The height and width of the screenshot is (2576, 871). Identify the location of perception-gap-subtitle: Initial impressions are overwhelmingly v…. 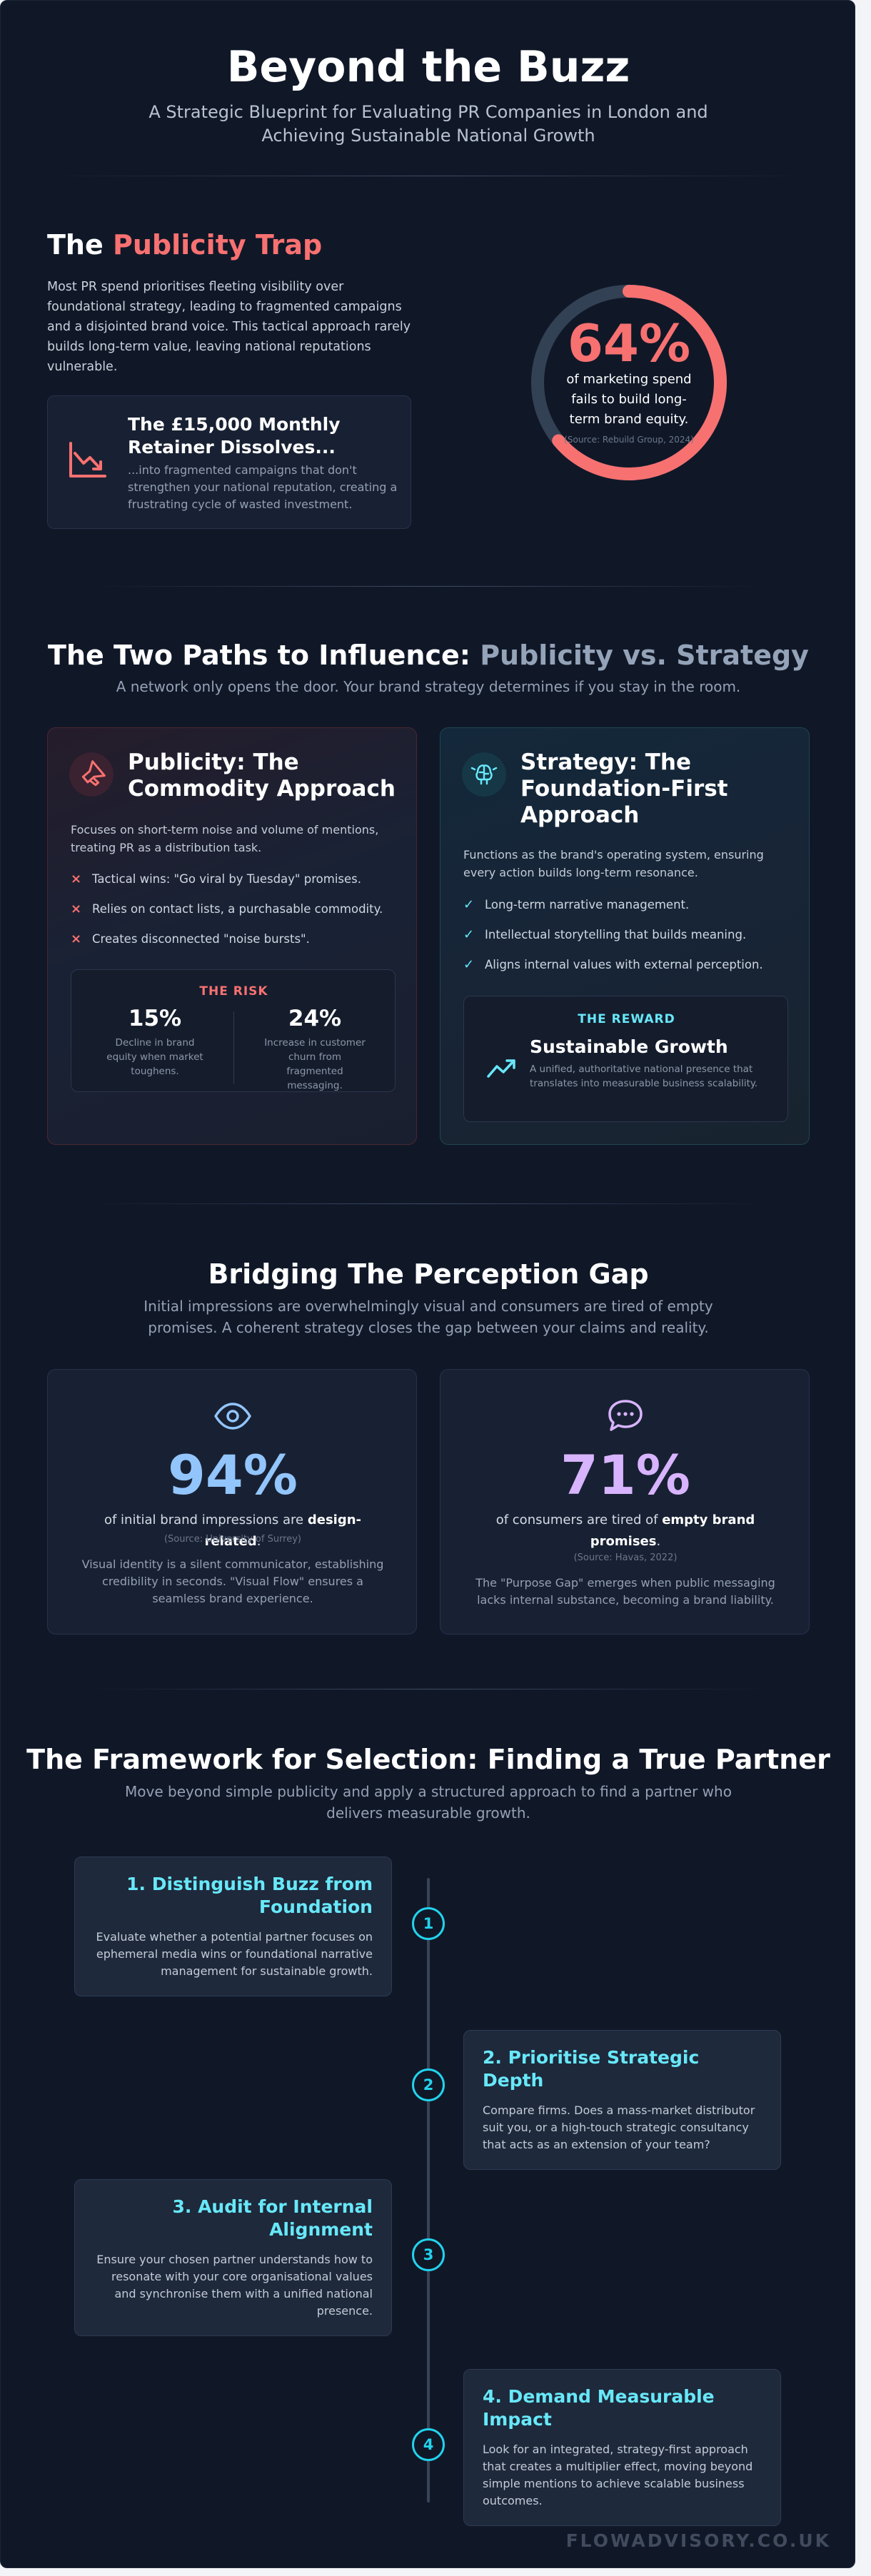
(429, 1317).